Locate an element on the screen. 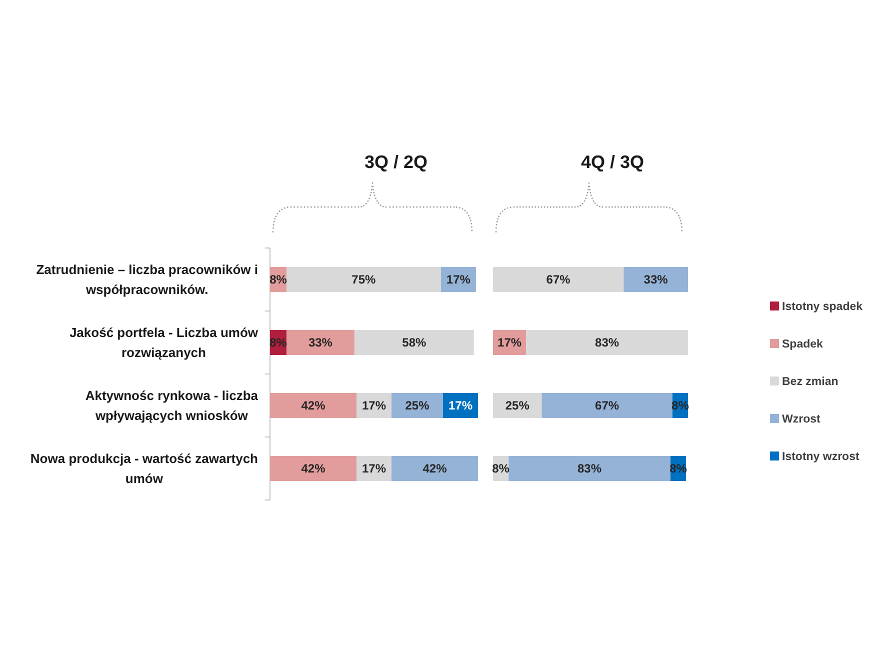 The height and width of the screenshot is (645, 872). y-tick-label: Jakość portfela - Liczba umów rozwiązanych is located at coordinates (164, 342).